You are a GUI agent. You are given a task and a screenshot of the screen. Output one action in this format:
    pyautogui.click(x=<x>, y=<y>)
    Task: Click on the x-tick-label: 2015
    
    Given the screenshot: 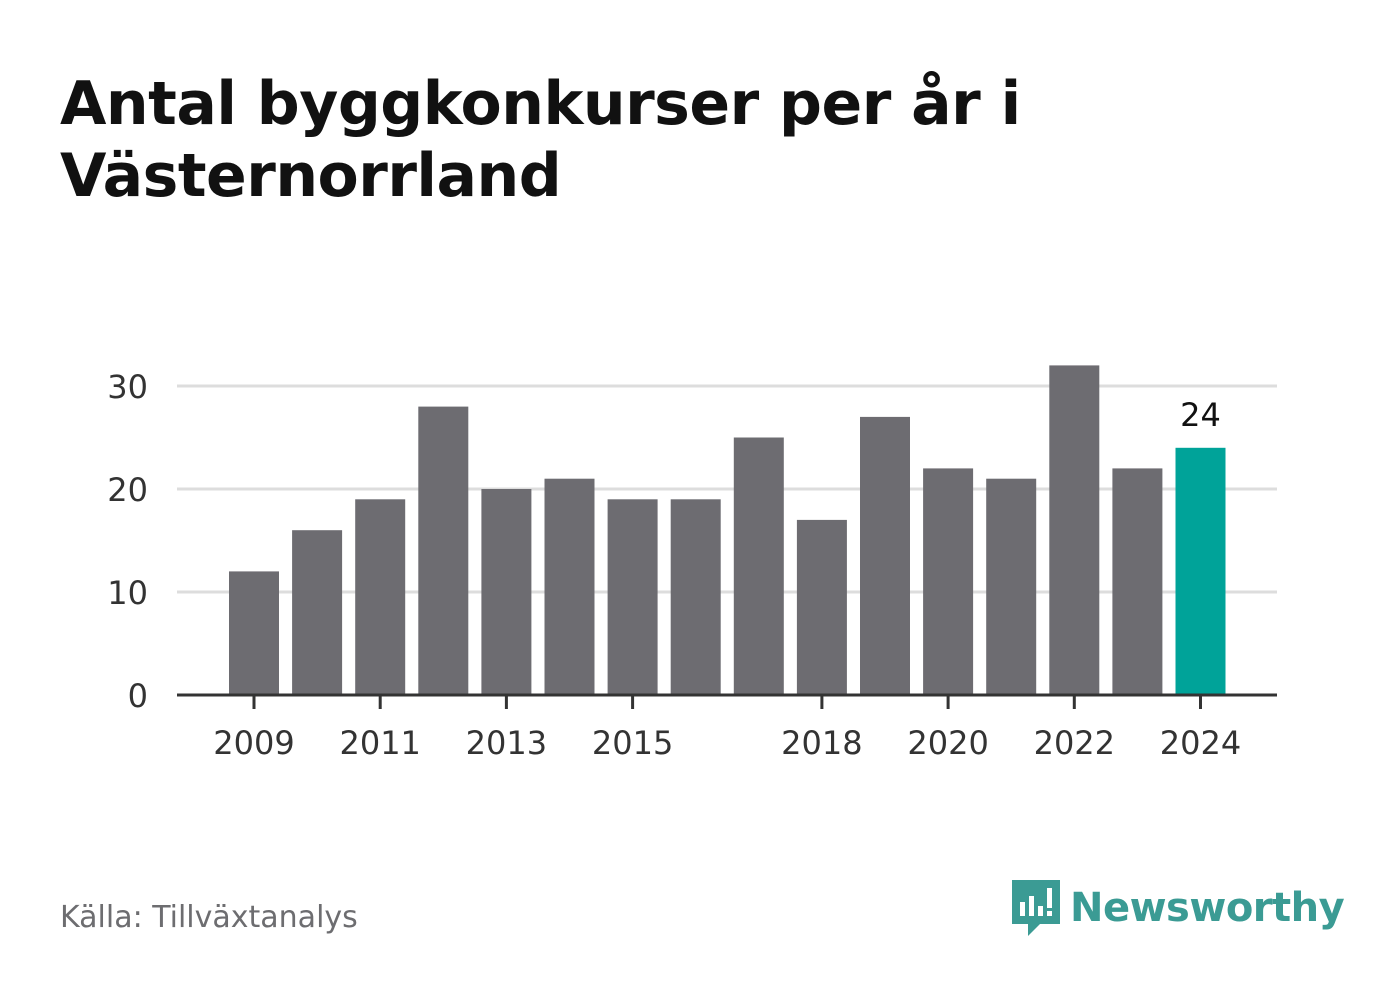 What is the action you would take?
    pyautogui.click(x=632, y=743)
    